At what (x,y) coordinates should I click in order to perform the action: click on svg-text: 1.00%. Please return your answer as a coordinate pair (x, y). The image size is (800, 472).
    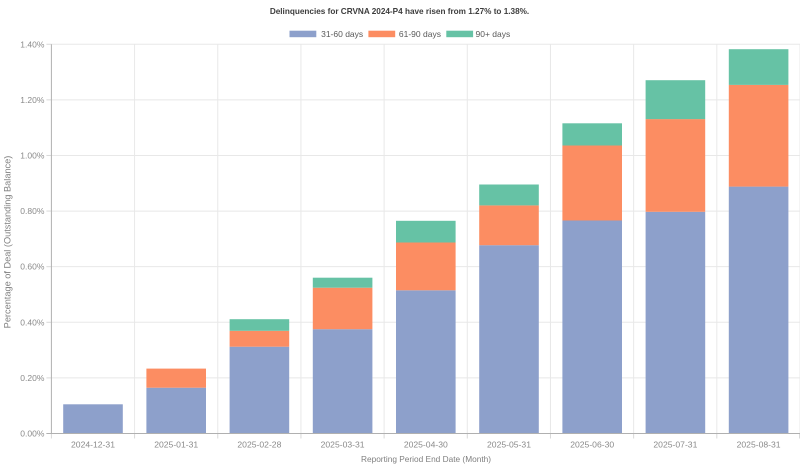
    Looking at the image, I should click on (32, 155).